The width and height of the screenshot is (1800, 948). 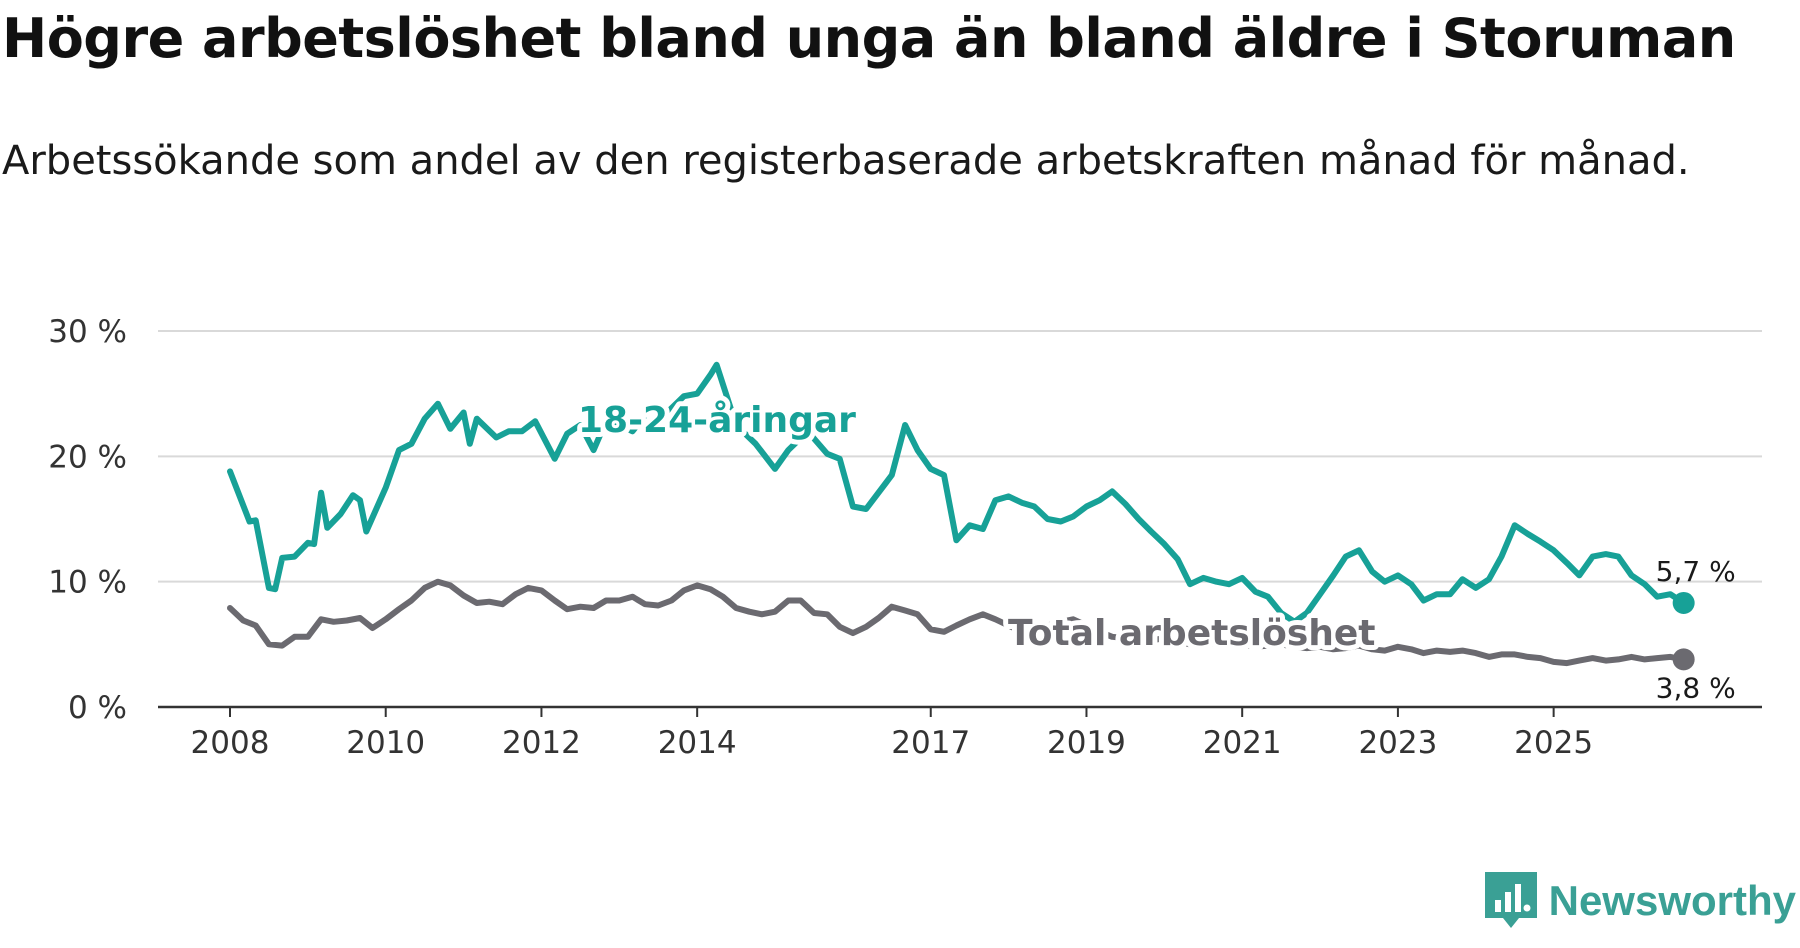 I want to click on x-tick-label: 2014, so click(x=697, y=743).